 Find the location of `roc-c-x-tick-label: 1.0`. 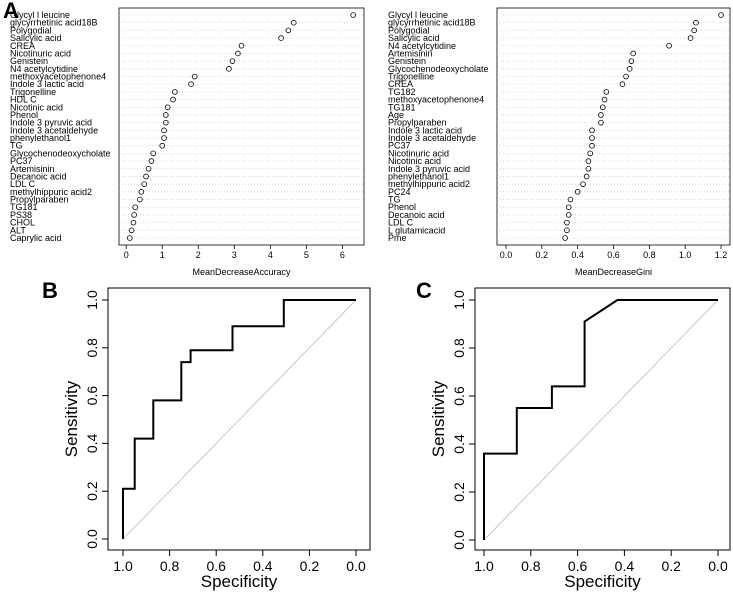

roc-c-x-tick-label: 1.0 is located at coordinates (484, 566).